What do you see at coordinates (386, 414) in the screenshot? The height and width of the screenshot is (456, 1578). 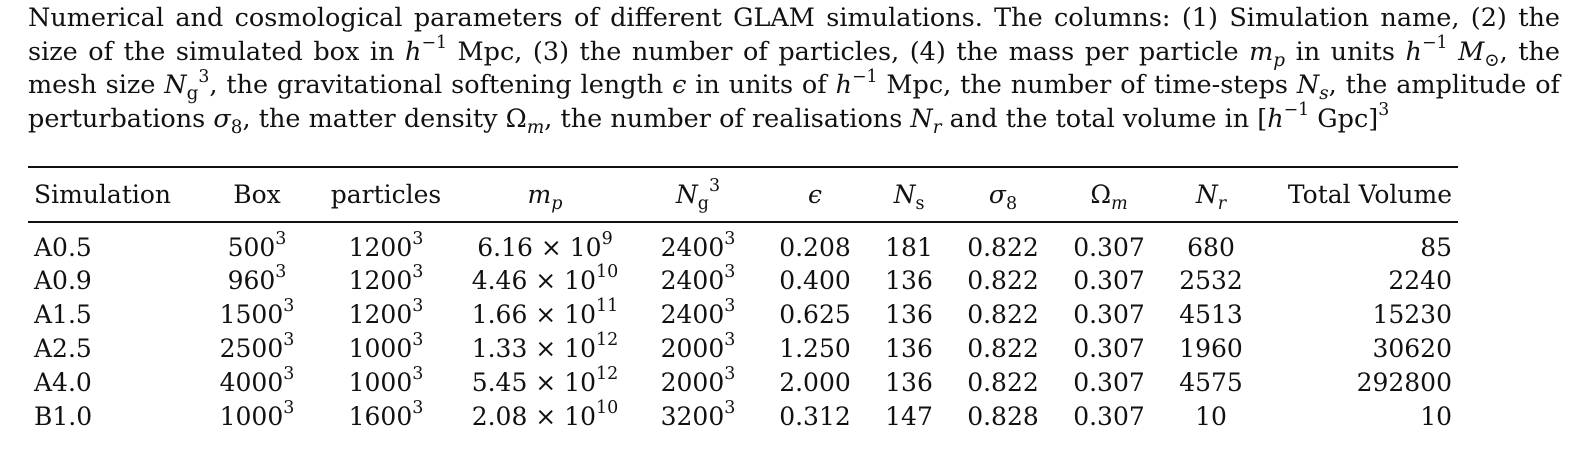 I see `cell-particles: 16003` at bounding box center [386, 414].